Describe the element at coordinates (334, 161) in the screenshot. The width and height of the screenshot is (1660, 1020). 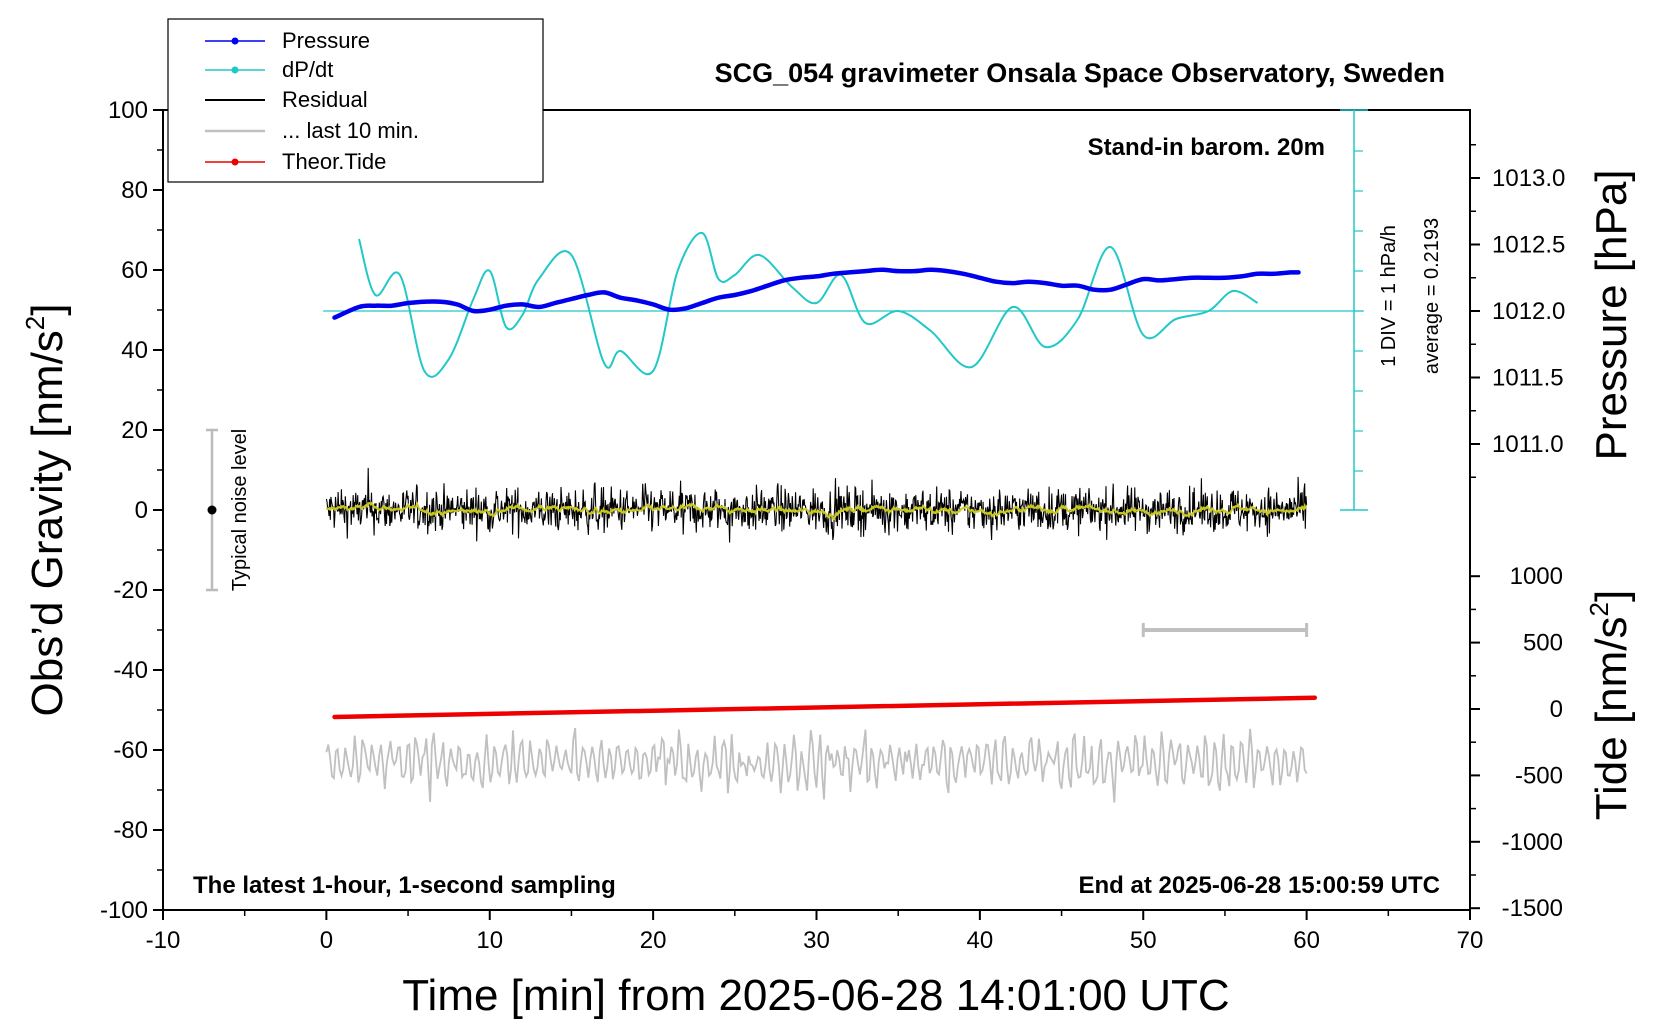
I see `legend-label-tide: Theor.Tide` at that location.